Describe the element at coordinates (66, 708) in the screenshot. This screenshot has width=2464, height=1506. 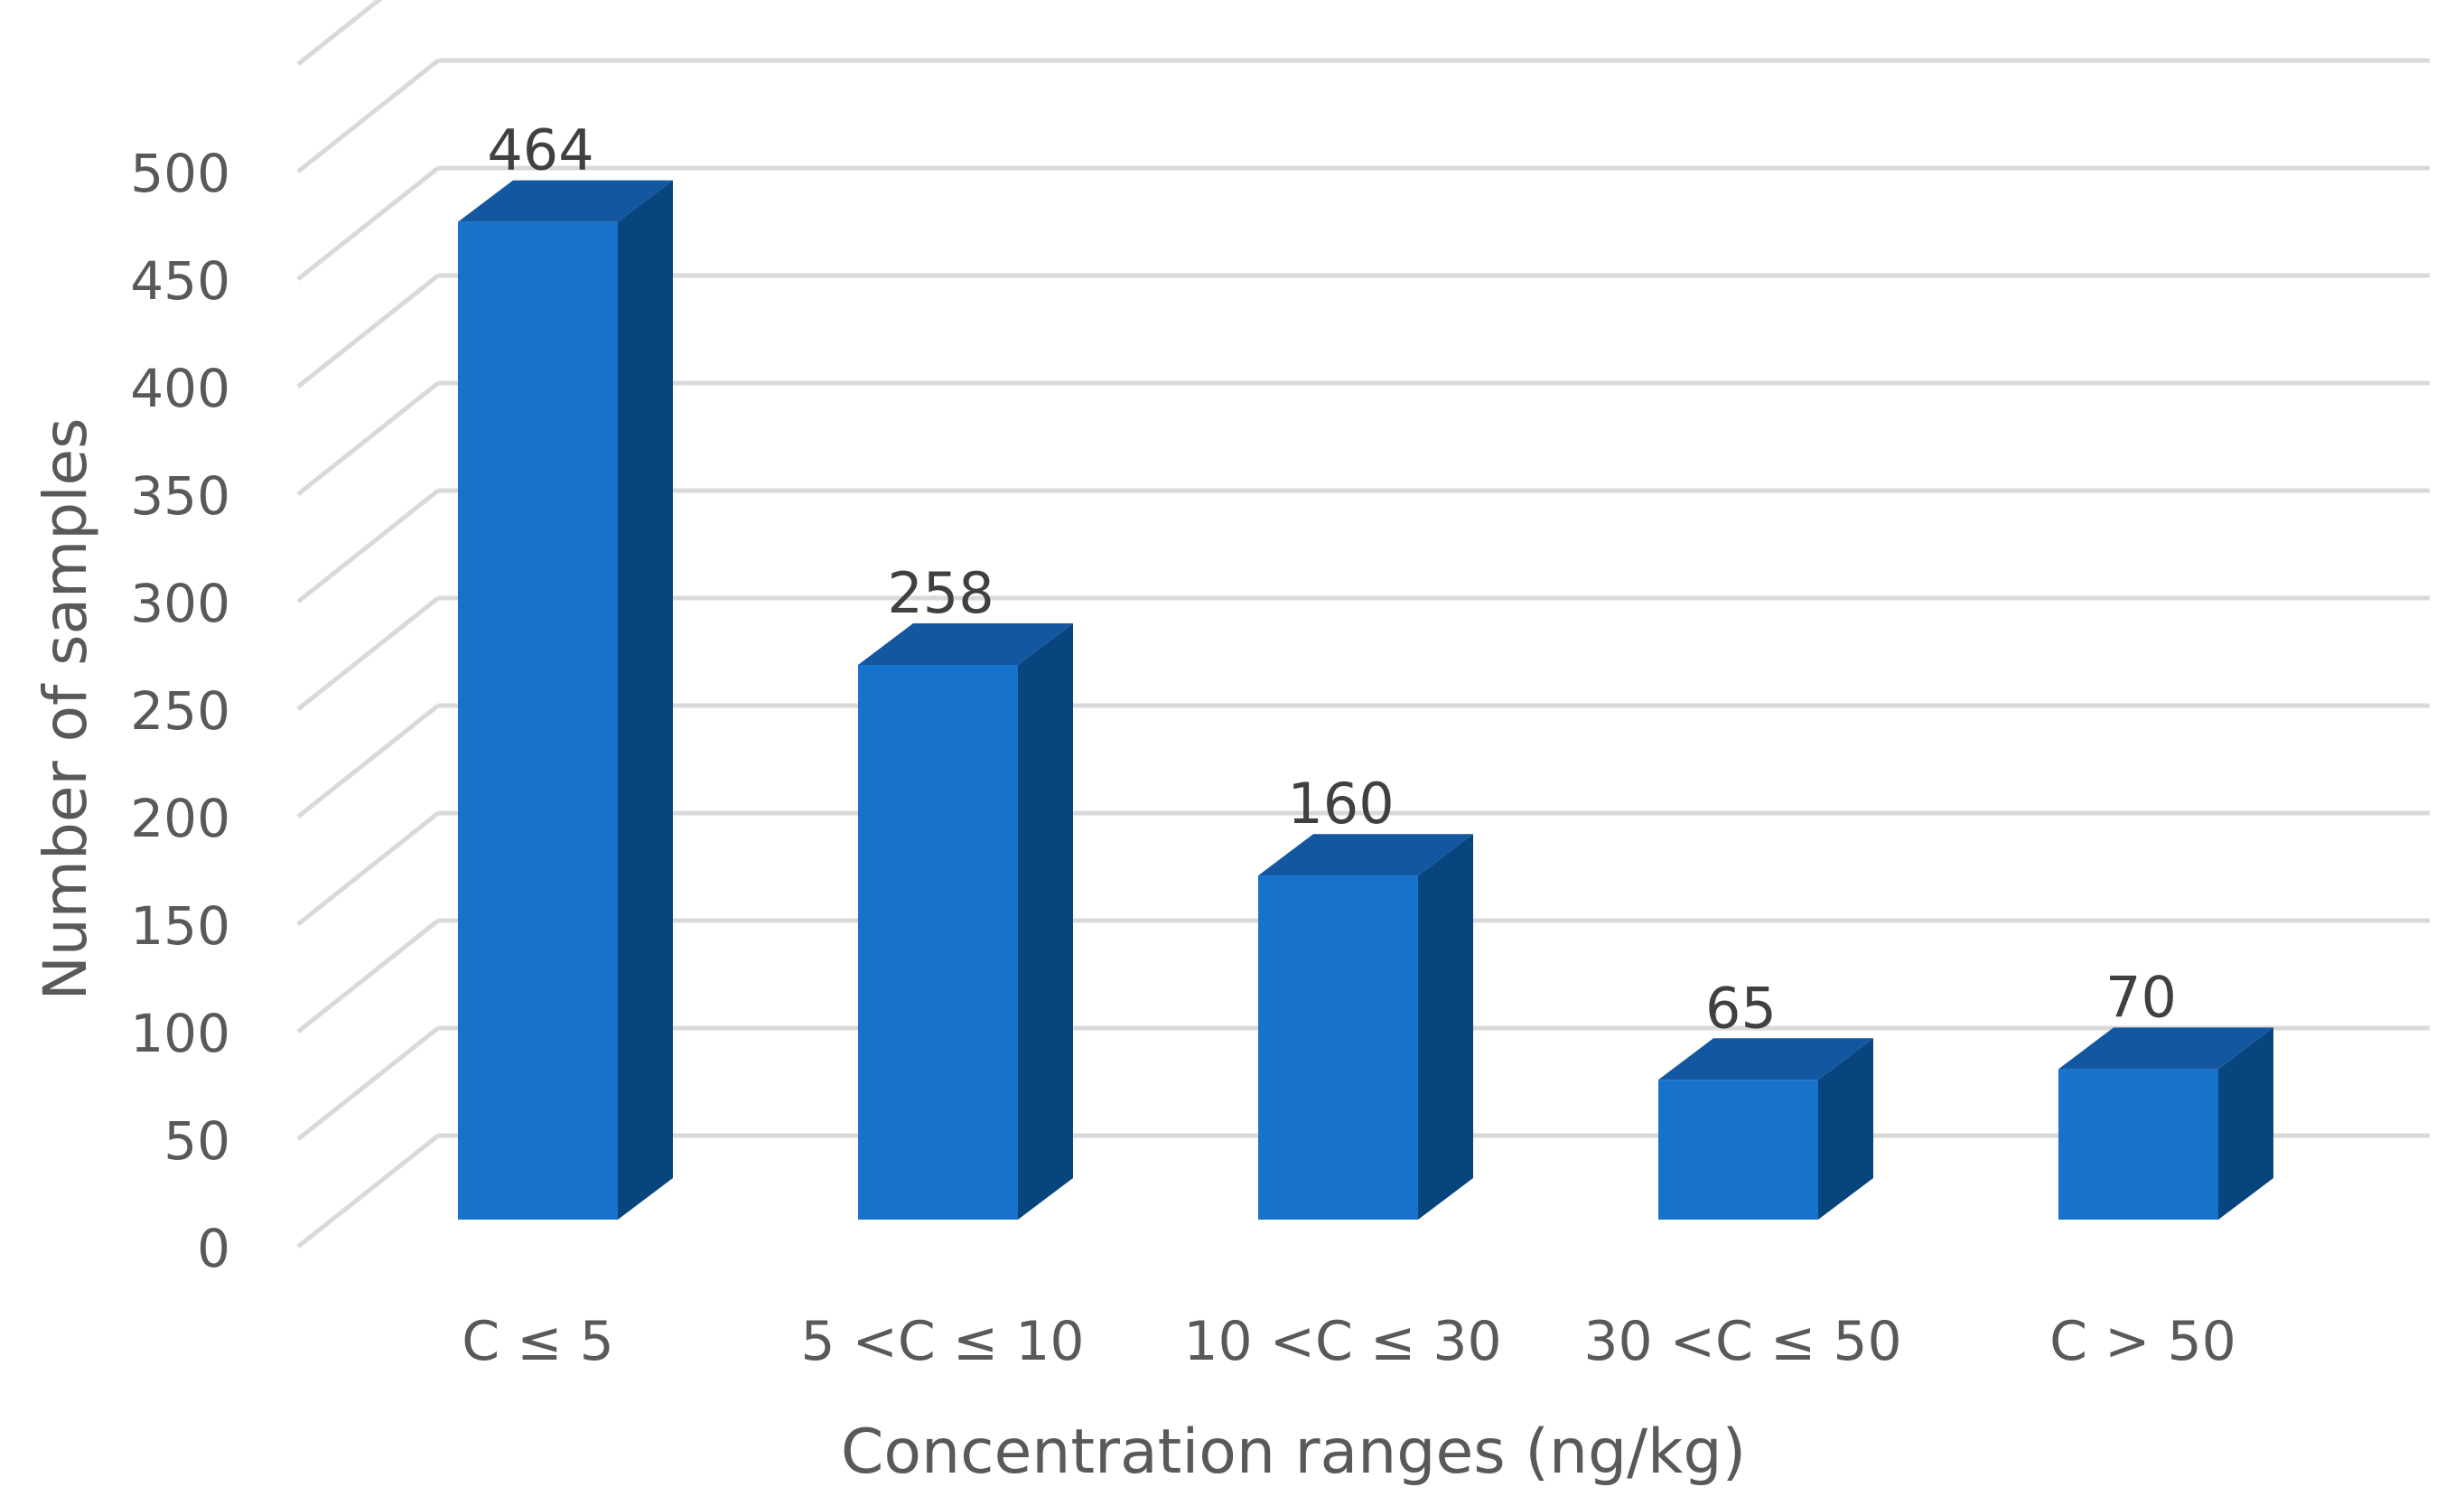
I see `y-axis-title: Number of samples` at that location.